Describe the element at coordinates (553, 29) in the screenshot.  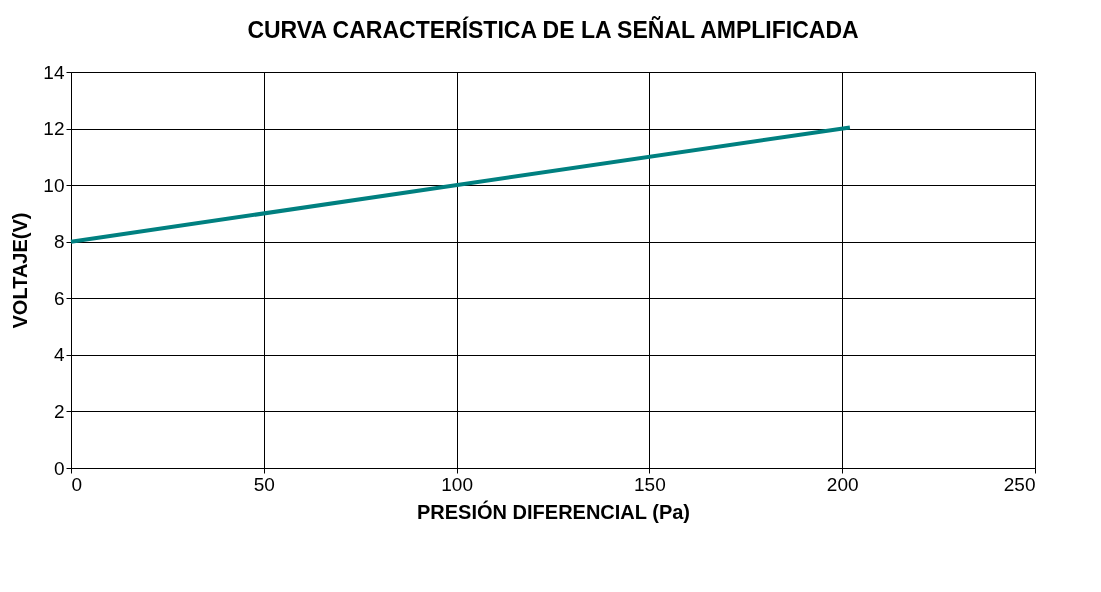
I see `chart-title: CURVA CARACTERÍSTICA DE LA SEÑAL AMPLIFICADA` at that location.